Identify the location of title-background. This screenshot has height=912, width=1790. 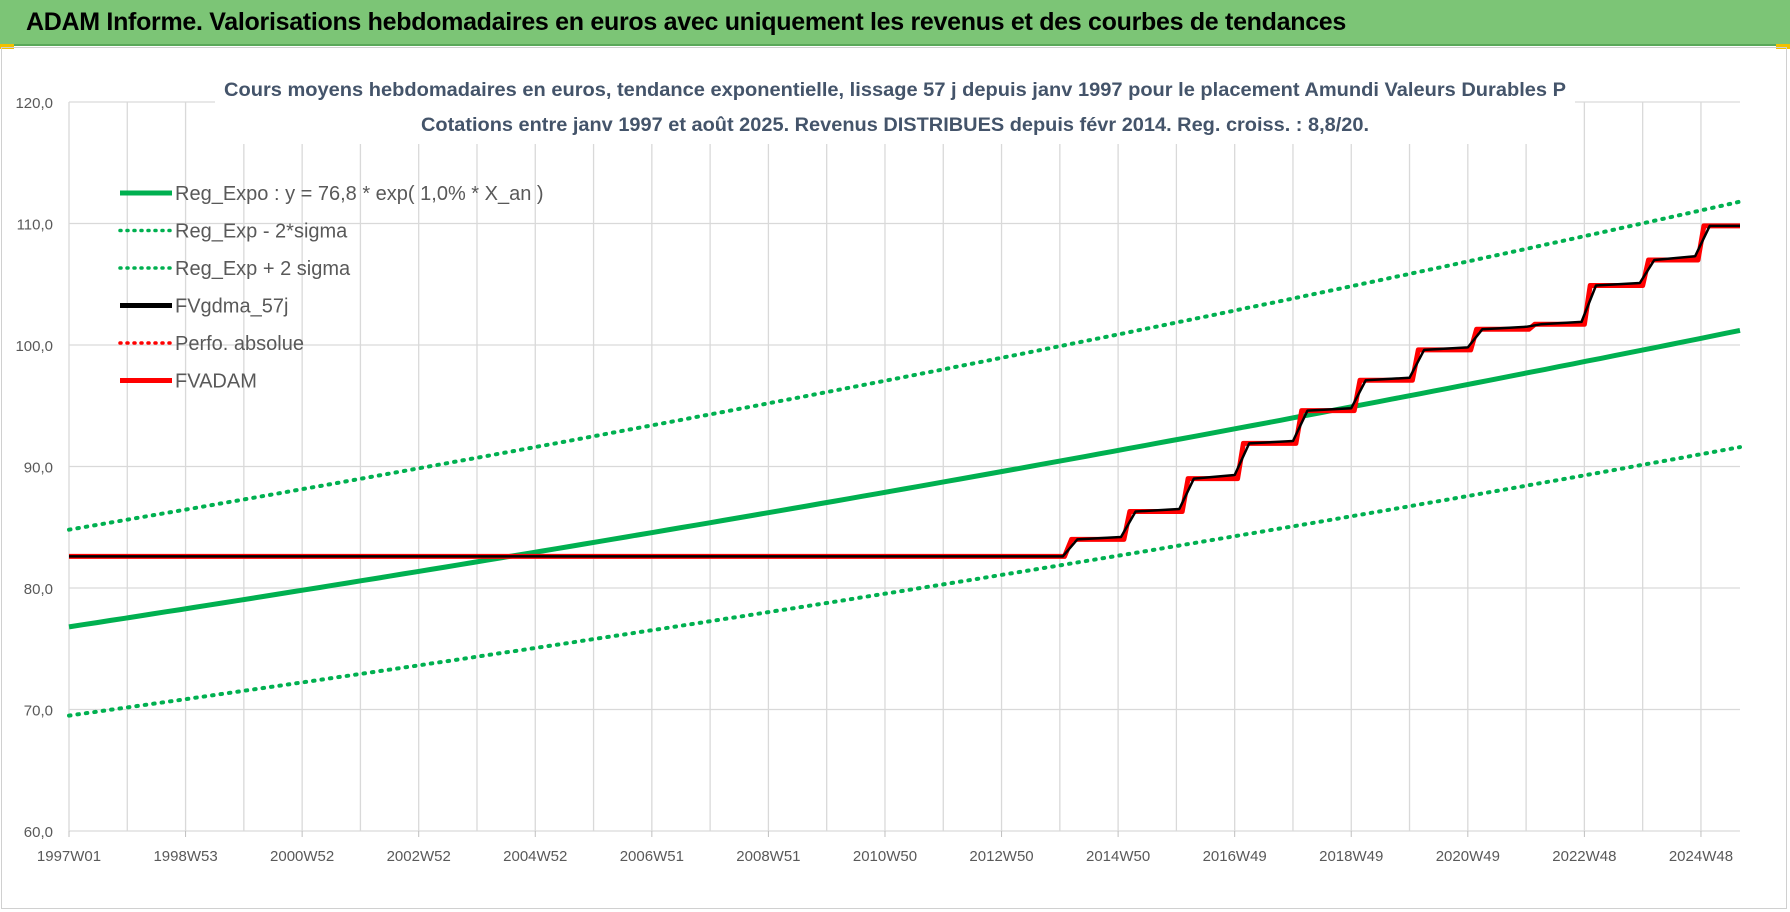
(895, 107).